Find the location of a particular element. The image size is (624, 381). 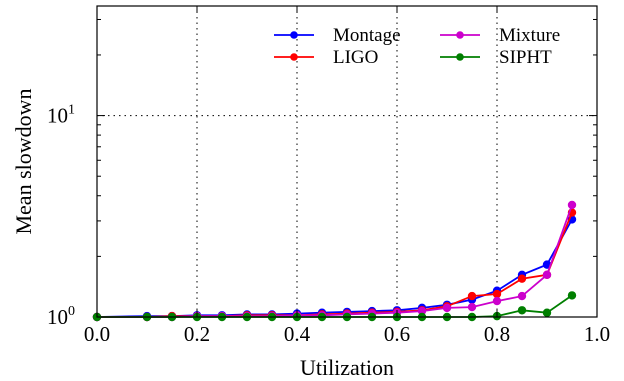

legend-item-ligo: LIGO is located at coordinates (326, 57).